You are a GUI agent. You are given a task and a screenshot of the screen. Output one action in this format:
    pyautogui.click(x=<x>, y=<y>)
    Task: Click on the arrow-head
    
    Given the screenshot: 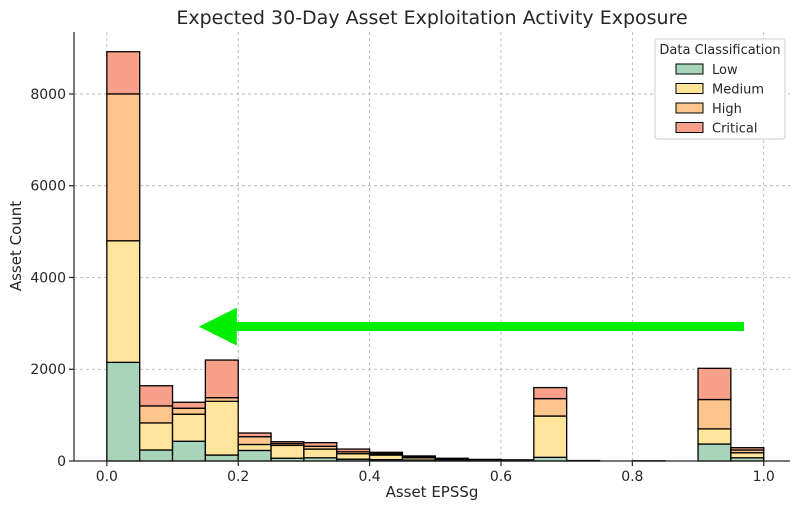 What is the action you would take?
    pyautogui.click(x=217, y=326)
    